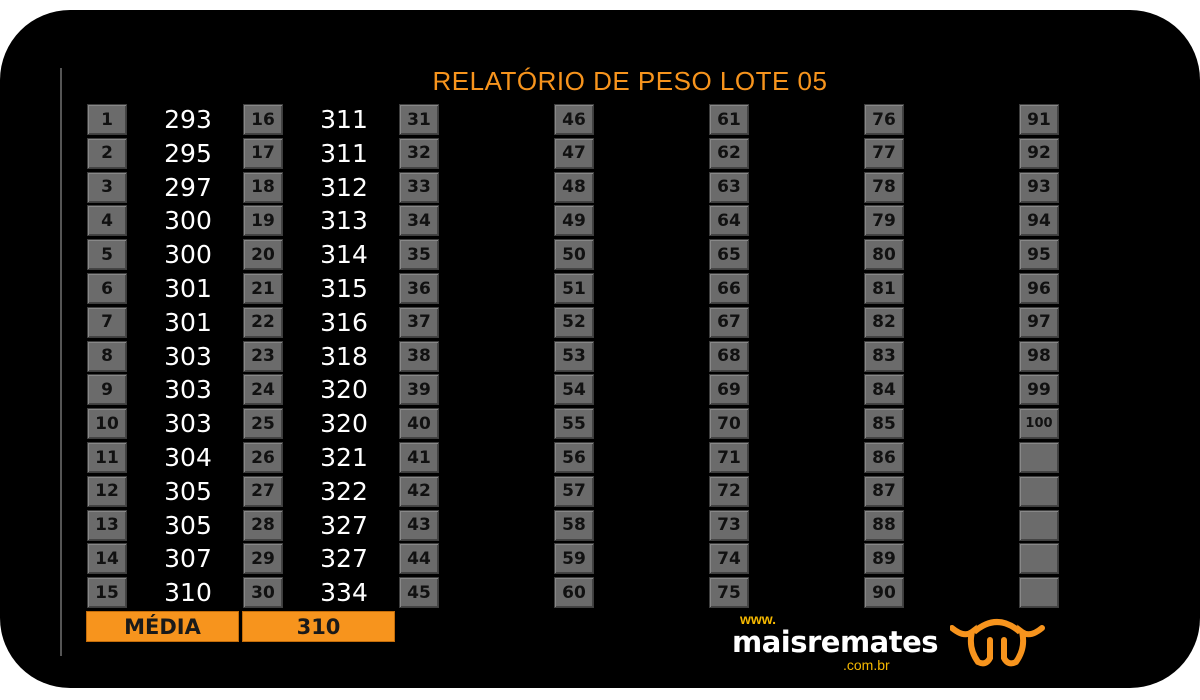 This screenshot has height=700, width=1200. What do you see at coordinates (263, 187) in the screenshot?
I see `animal-number: 18` at bounding box center [263, 187].